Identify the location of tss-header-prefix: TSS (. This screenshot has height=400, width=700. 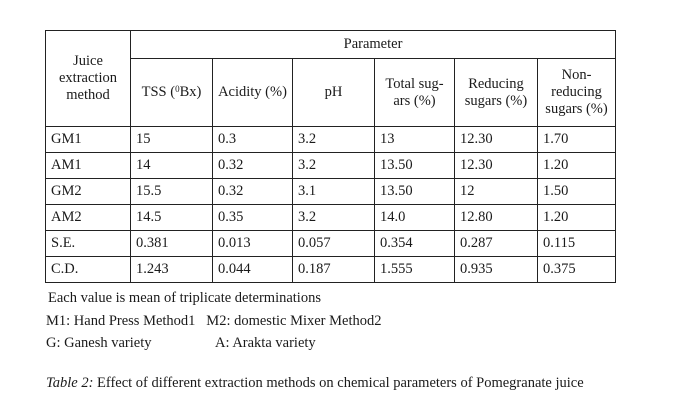
(158, 92).